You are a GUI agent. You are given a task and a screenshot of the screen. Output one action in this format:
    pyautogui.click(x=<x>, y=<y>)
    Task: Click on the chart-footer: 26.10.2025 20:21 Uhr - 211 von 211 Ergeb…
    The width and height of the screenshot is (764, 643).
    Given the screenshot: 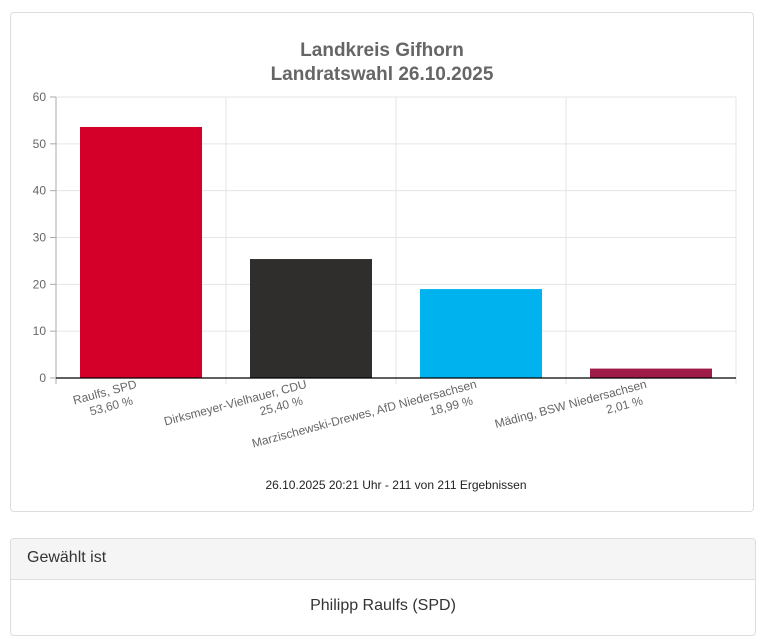 What is the action you would take?
    pyautogui.click(x=396, y=485)
    